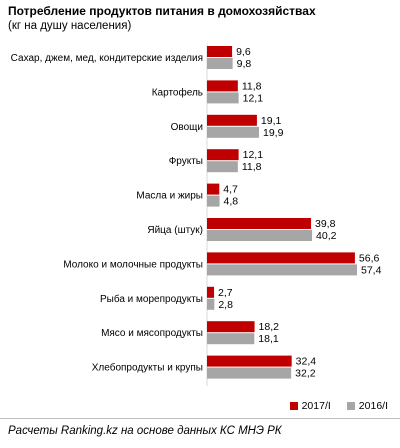 Image resolution: width=400 pixels, height=448 pixels. I want to click on data-label-2017-i: 11,8, so click(252, 86).